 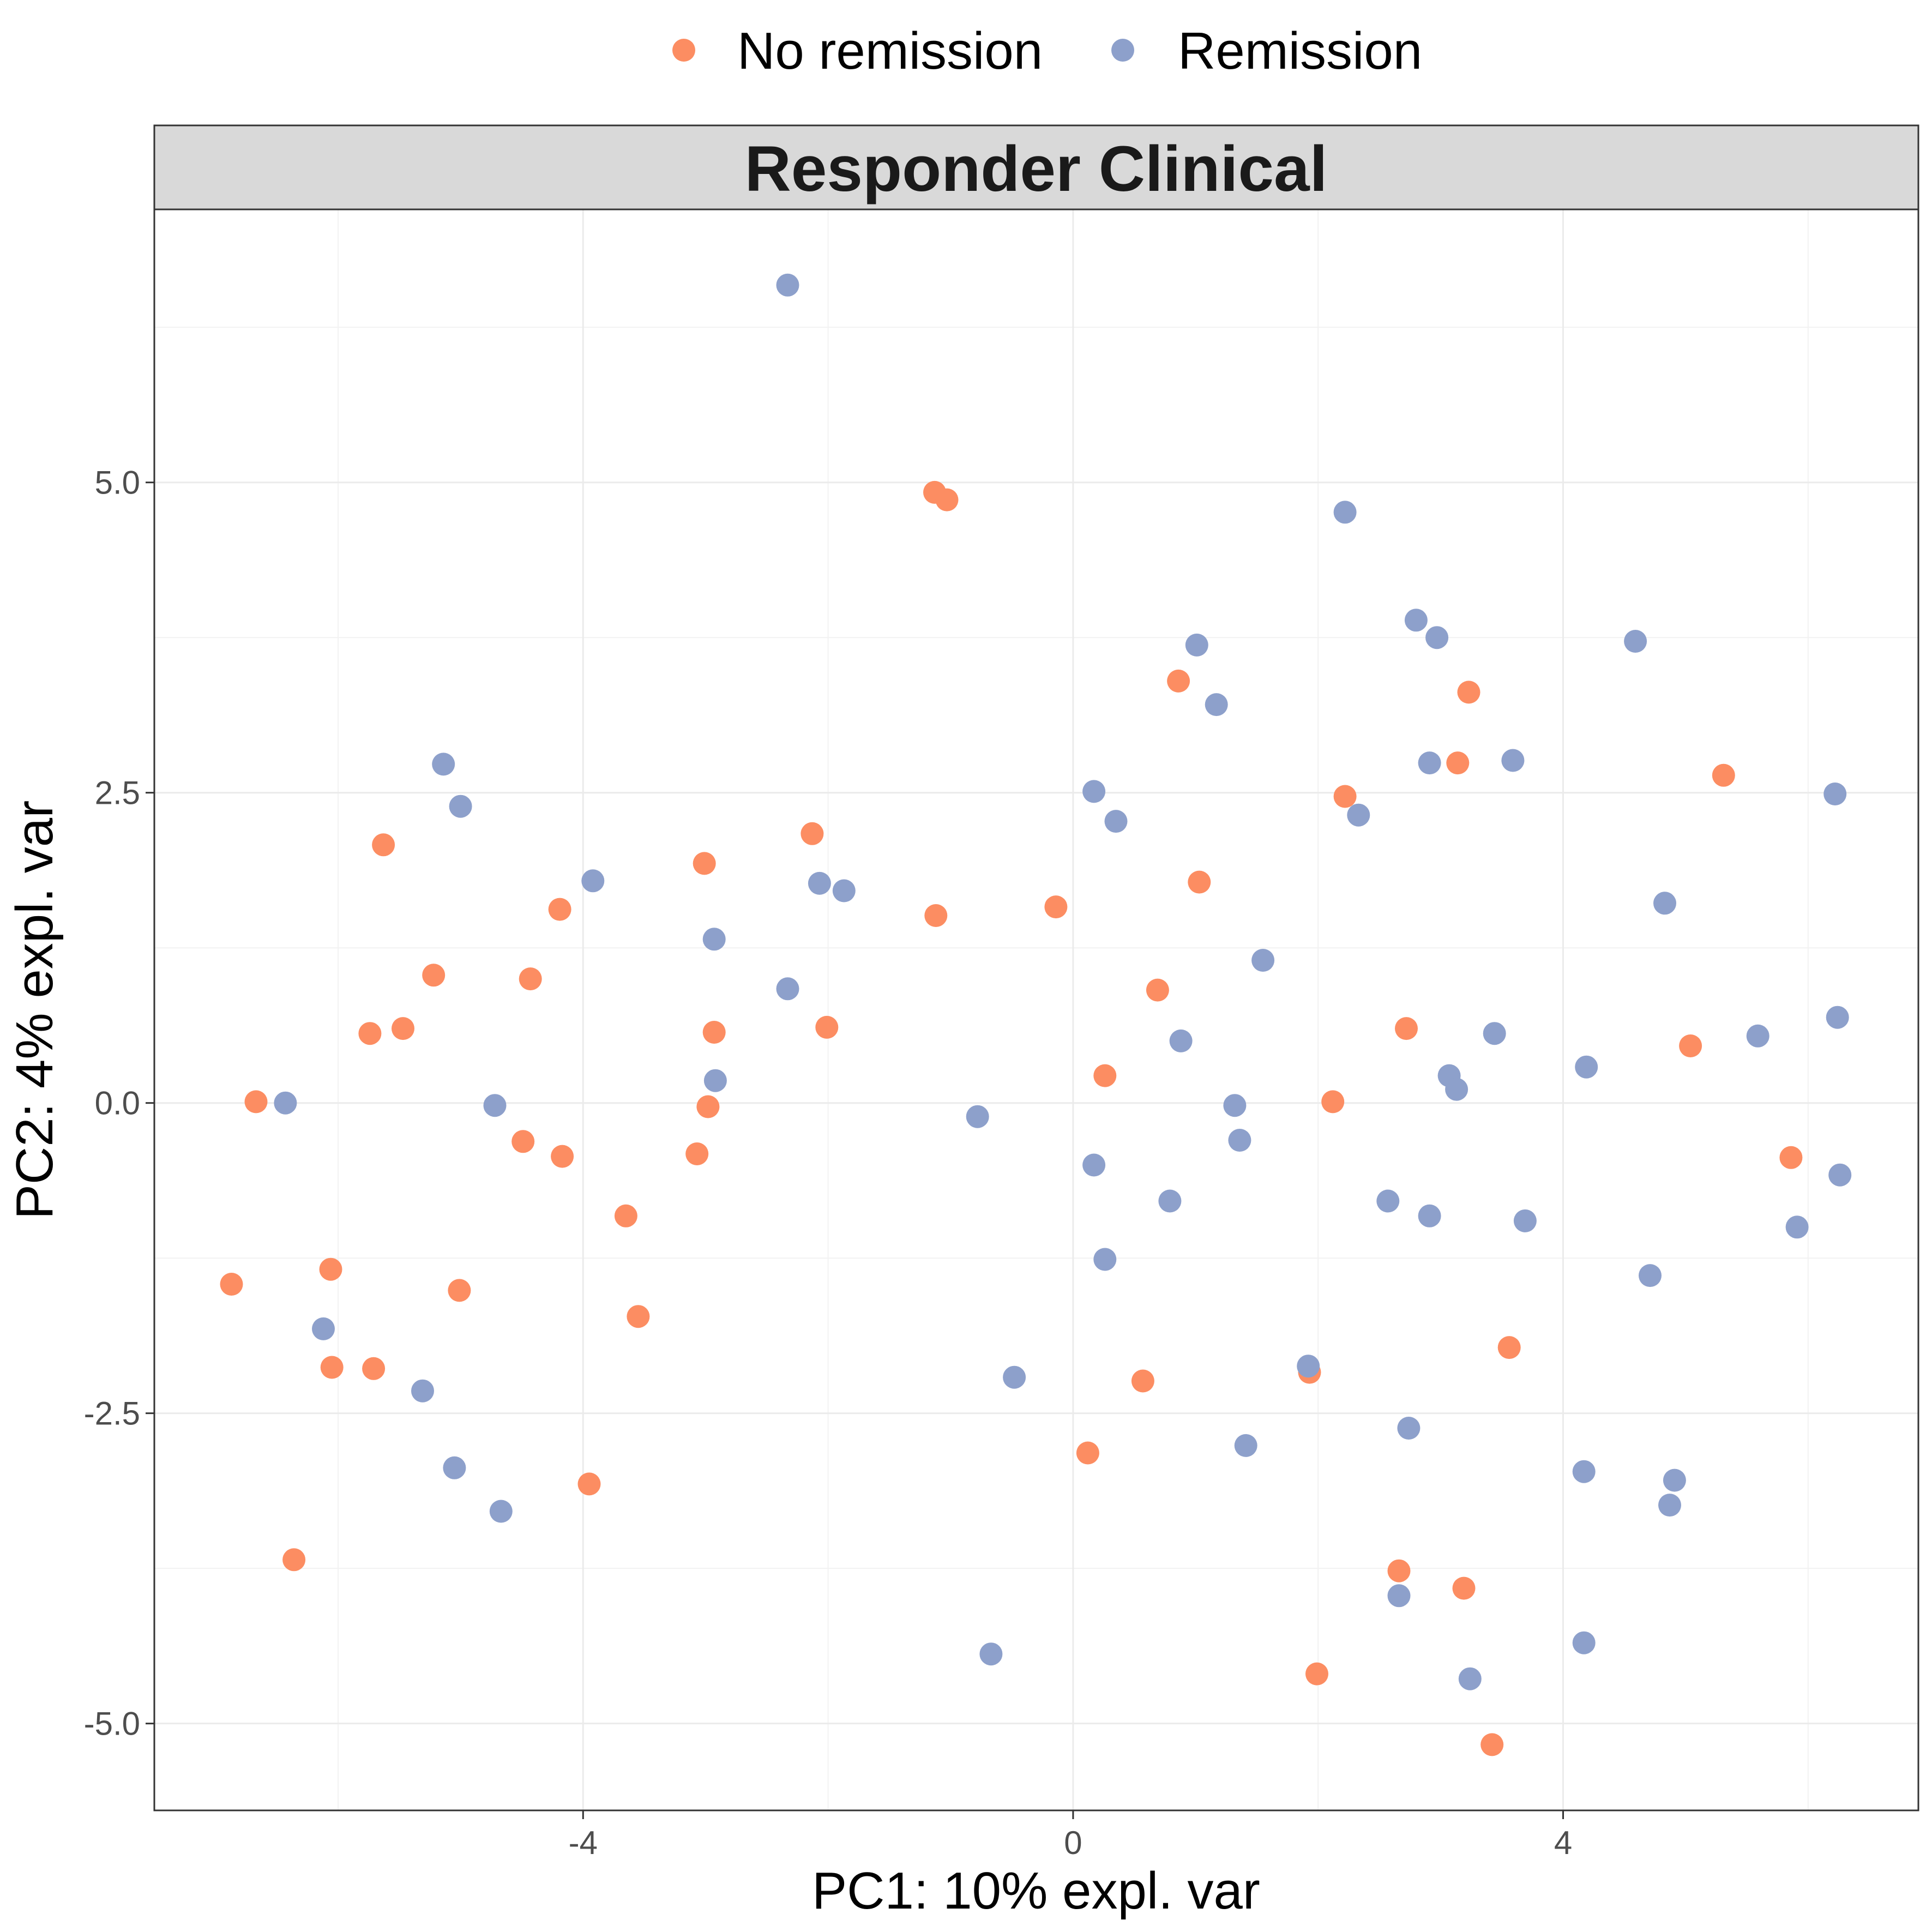 I want to click on legend-label-no-remission: No remission, so click(x=890, y=51).